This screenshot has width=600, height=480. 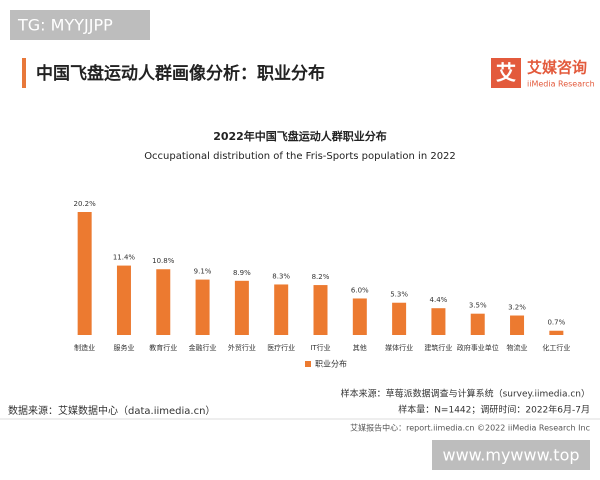 I want to click on x-tick-label: 外贸行业, so click(x=242, y=347).